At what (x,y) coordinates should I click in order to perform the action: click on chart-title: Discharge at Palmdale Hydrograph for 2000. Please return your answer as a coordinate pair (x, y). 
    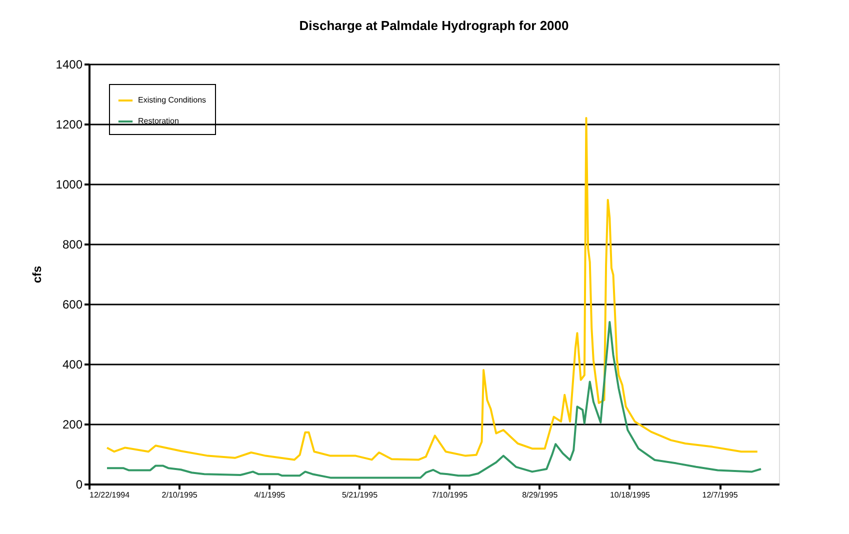
    Looking at the image, I should click on (434, 25).